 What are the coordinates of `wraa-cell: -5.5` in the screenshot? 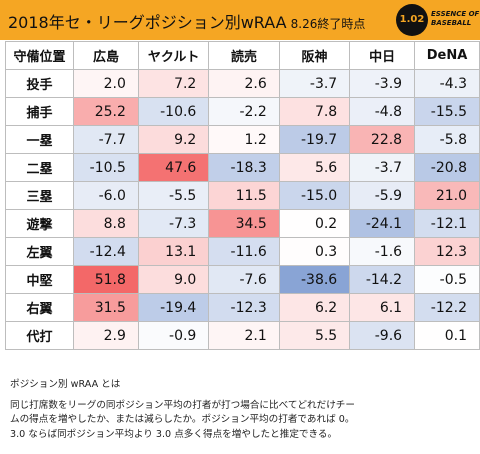 It's located at (173, 195).